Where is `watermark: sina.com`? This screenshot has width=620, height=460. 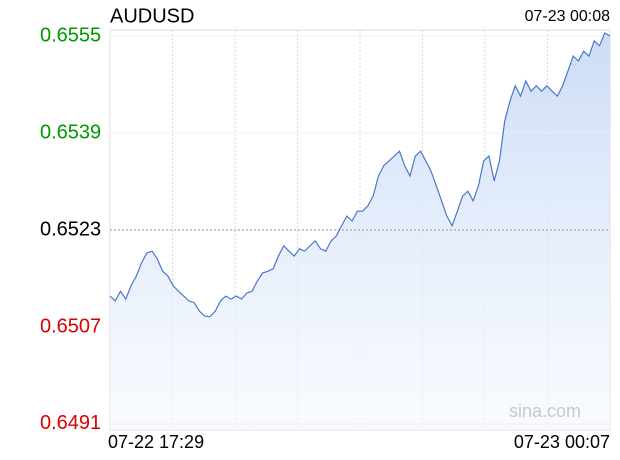
watermark: sina.com is located at coordinates (545, 411).